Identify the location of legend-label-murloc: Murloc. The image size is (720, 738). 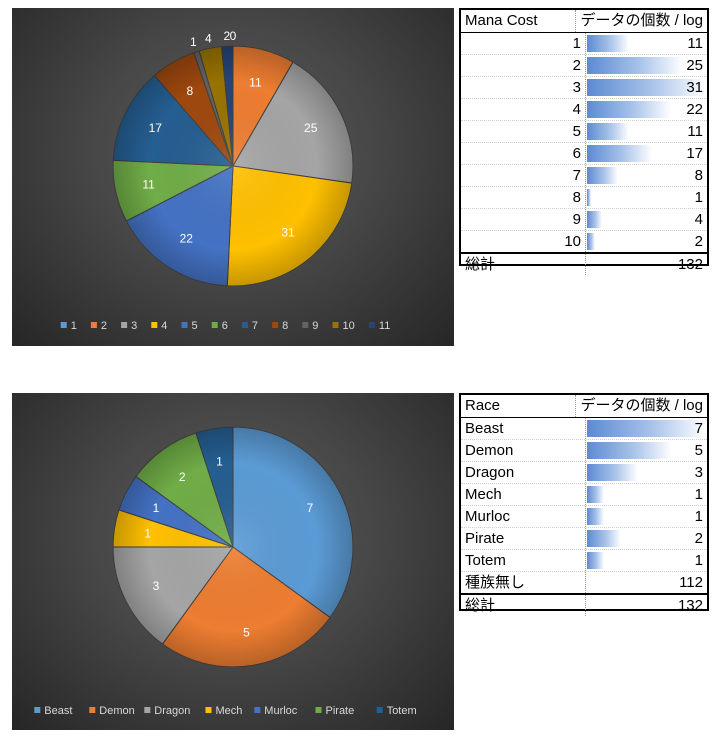
(281, 711).